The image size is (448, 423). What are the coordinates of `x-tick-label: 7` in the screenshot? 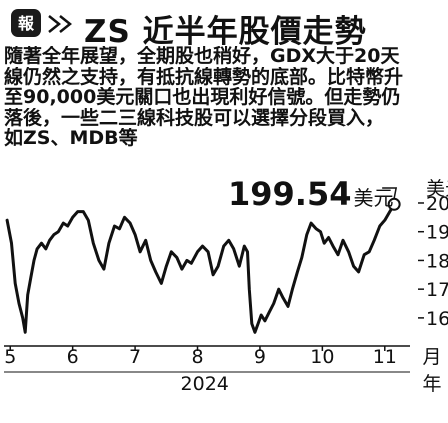 It's located at (135, 357).